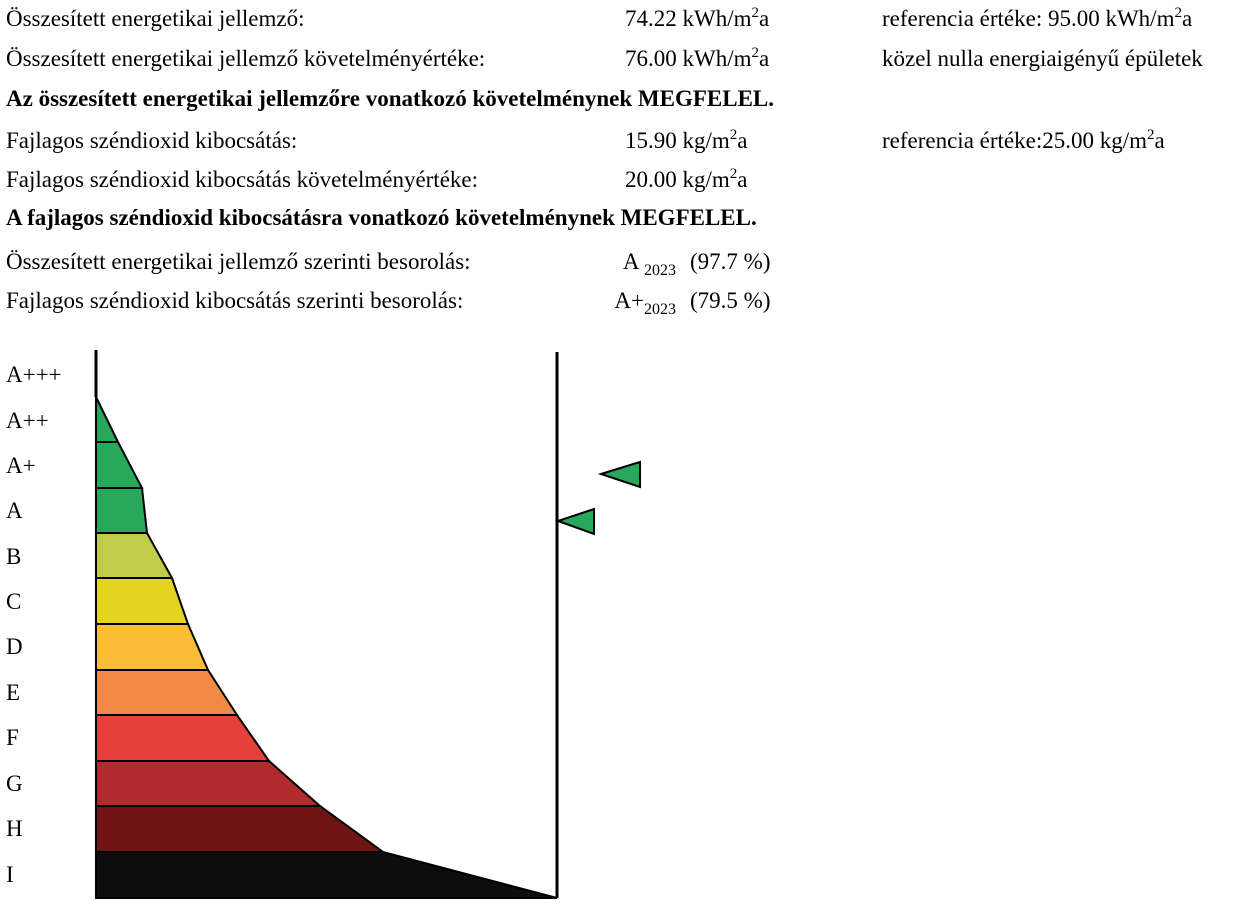  Describe the element at coordinates (1023, 140) in the screenshot. I see `co2-reference-value: referencia értéke:25.00 kg/m2a` at that location.